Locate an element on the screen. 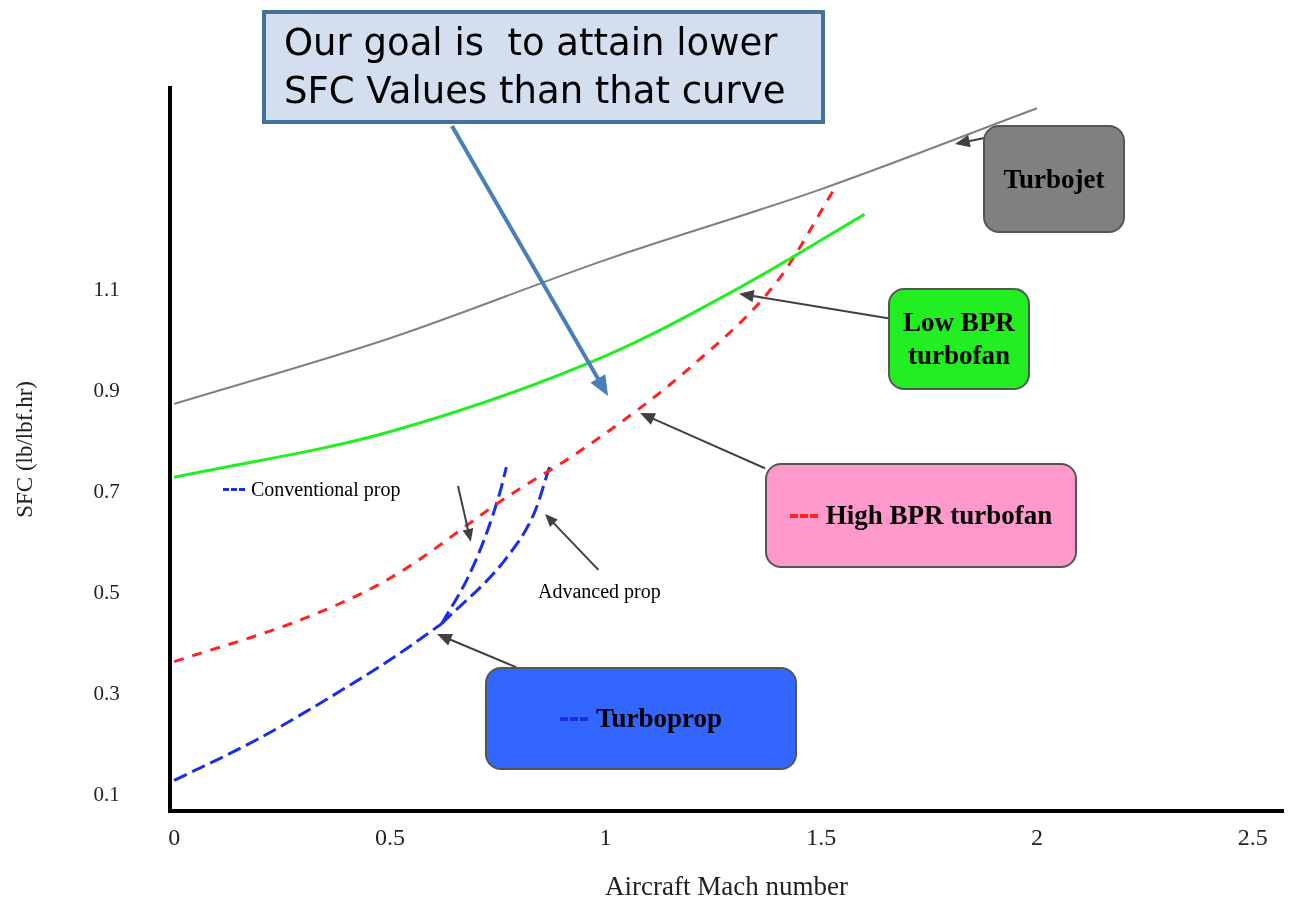 This screenshot has width=1301, height=918. y-tick-label: 0.5 is located at coordinates (106, 591).